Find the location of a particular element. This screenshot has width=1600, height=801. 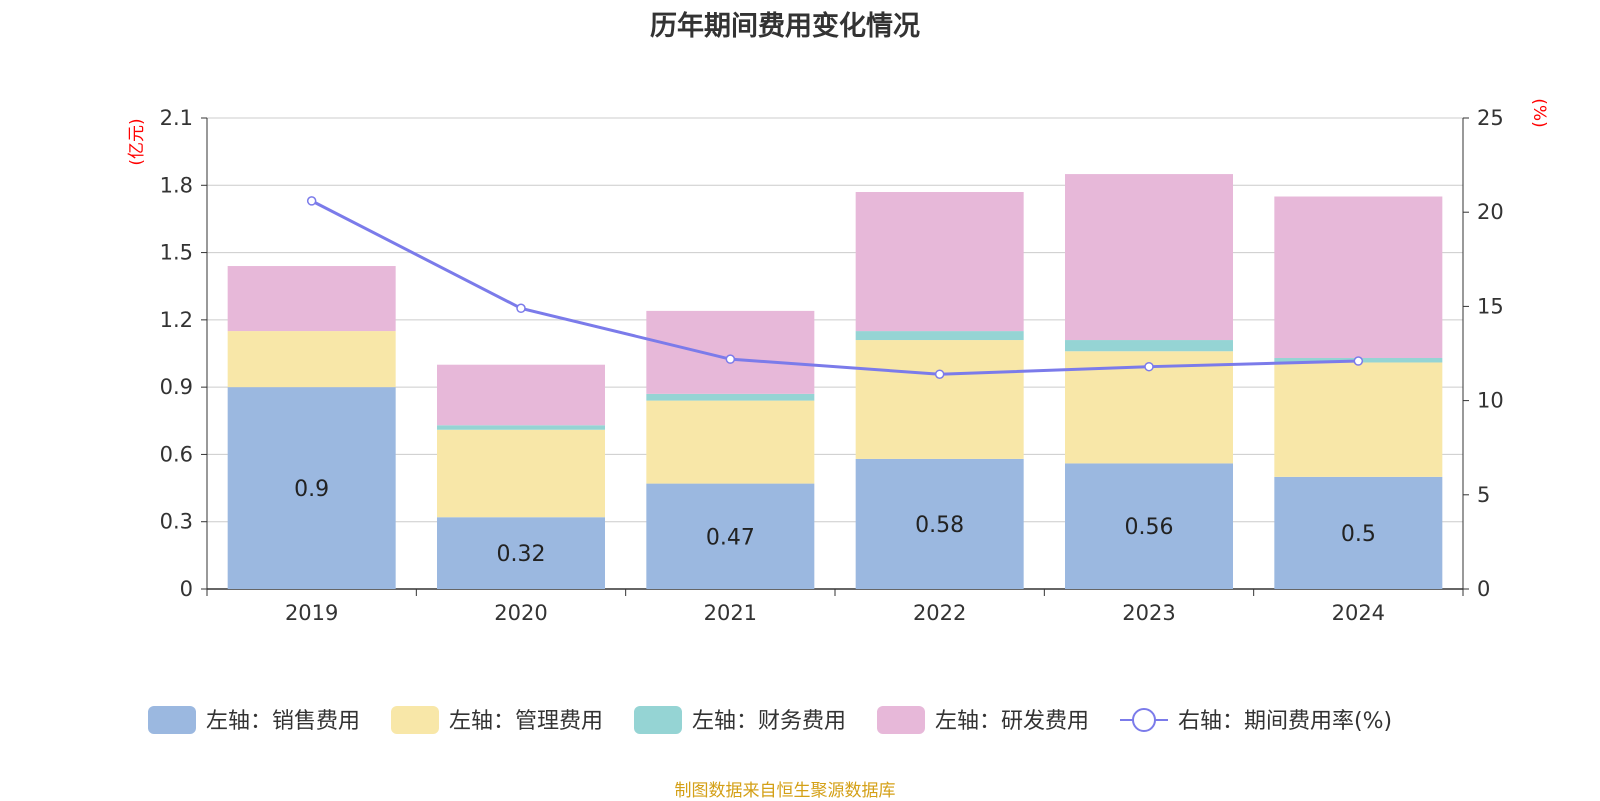

left-axis-tick-label: 1.2 is located at coordinates (176, 320).